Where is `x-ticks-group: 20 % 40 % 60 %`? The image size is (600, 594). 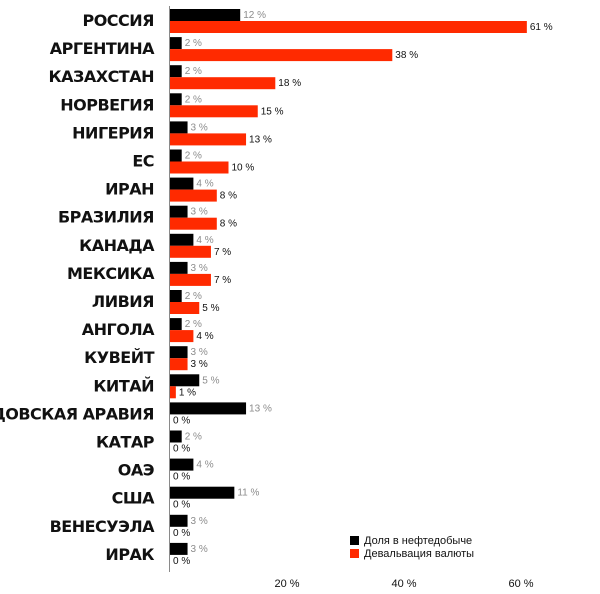
x-ticks-group: 20 % 40 % 60 % is located at coordinates (403, 584).